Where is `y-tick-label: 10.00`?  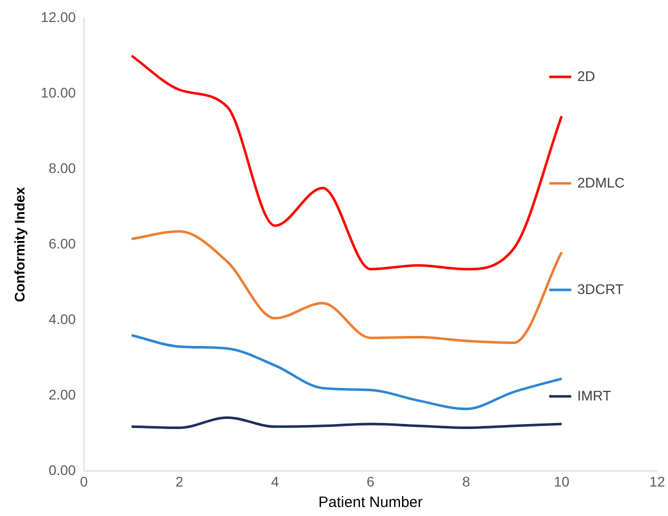 y-tick-label: 10.00 is located at coordinates (58, 92).